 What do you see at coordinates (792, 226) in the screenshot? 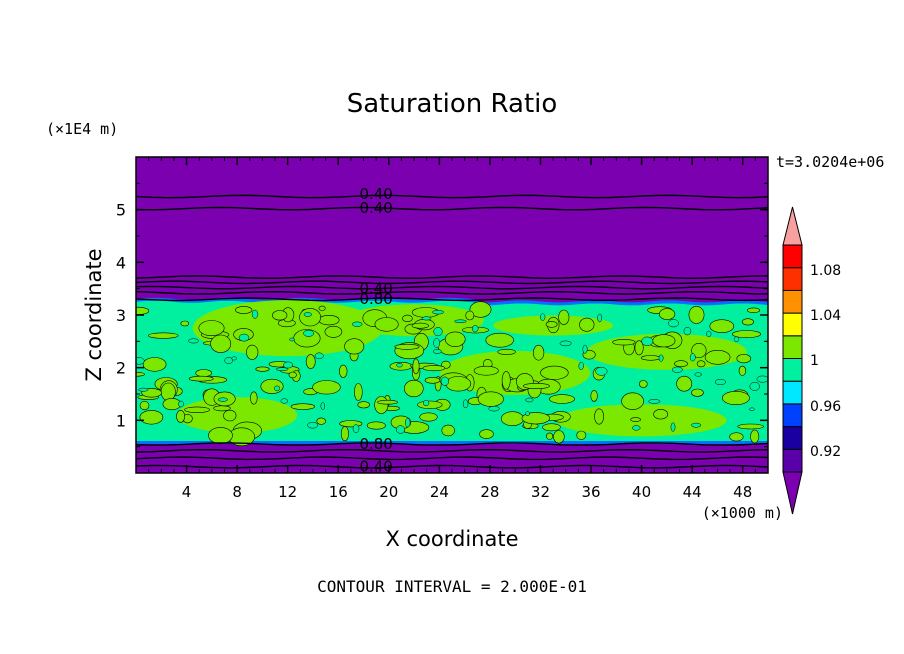
I see `colorbar-top-extension` at bounding box center [792, 226].